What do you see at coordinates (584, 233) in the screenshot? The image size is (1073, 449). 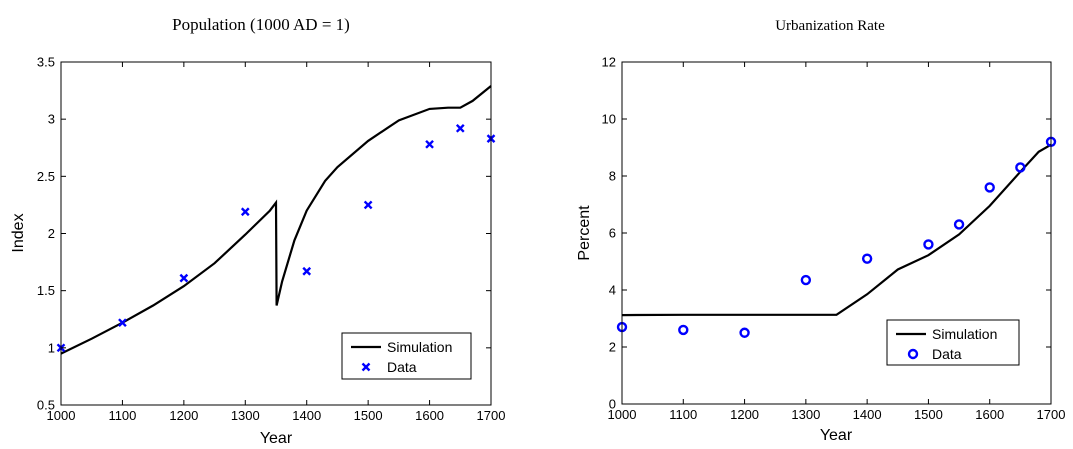 I see `y-axis-title: Percent` at bounding box center [584, 233].